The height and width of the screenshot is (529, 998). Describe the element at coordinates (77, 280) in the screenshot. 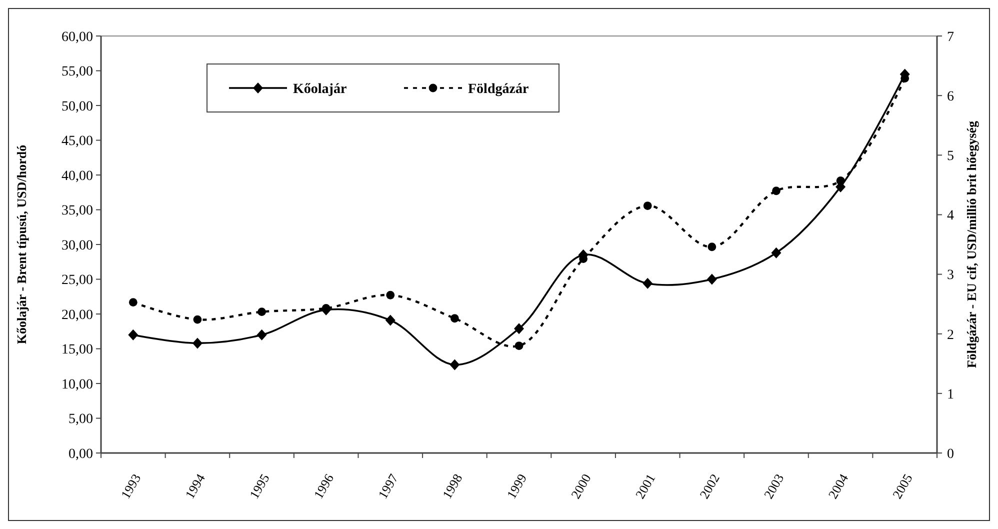

I see `y-tick-label: 25,00` at that location.